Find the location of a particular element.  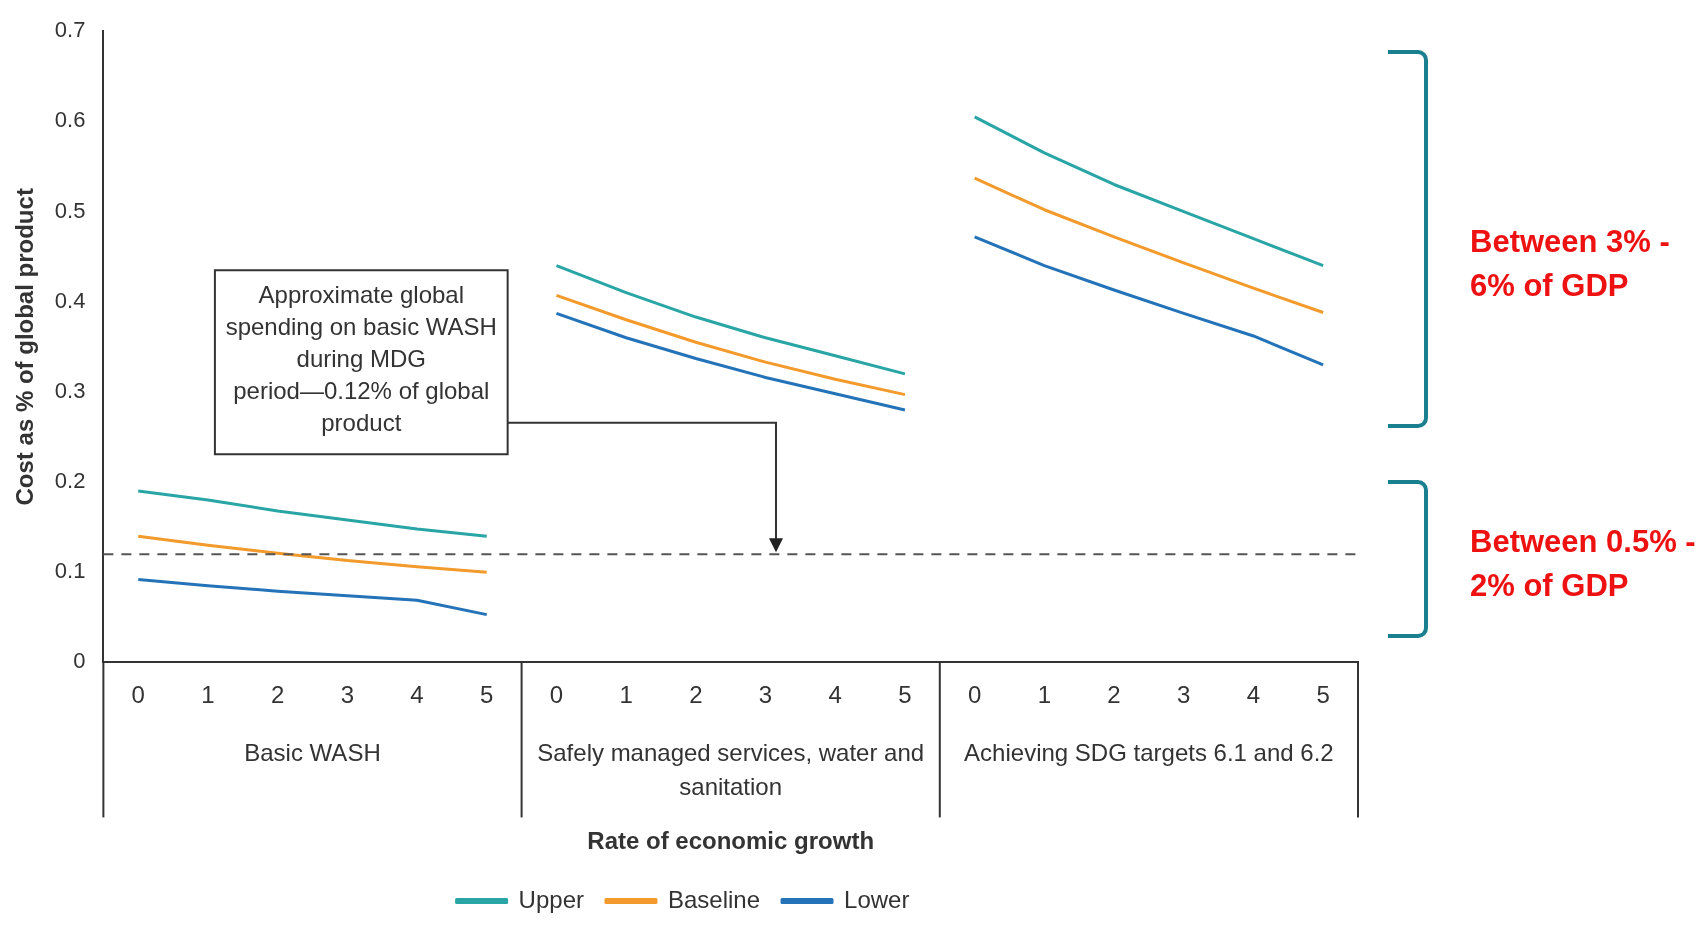

y-tick-label: 0.4 is located at coordinates (70, 300).